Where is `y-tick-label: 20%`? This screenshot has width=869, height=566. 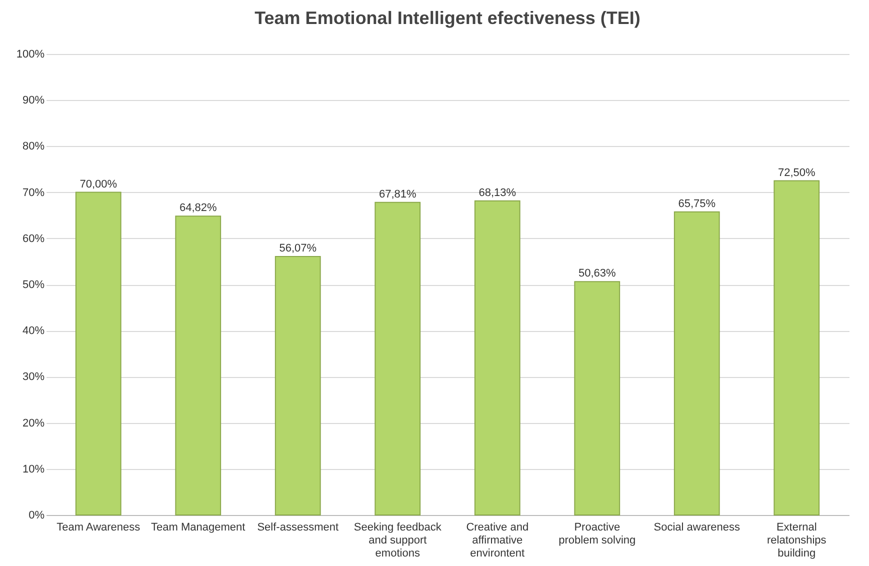 y-tick-label: 20% is located at coordinates (33, 423).